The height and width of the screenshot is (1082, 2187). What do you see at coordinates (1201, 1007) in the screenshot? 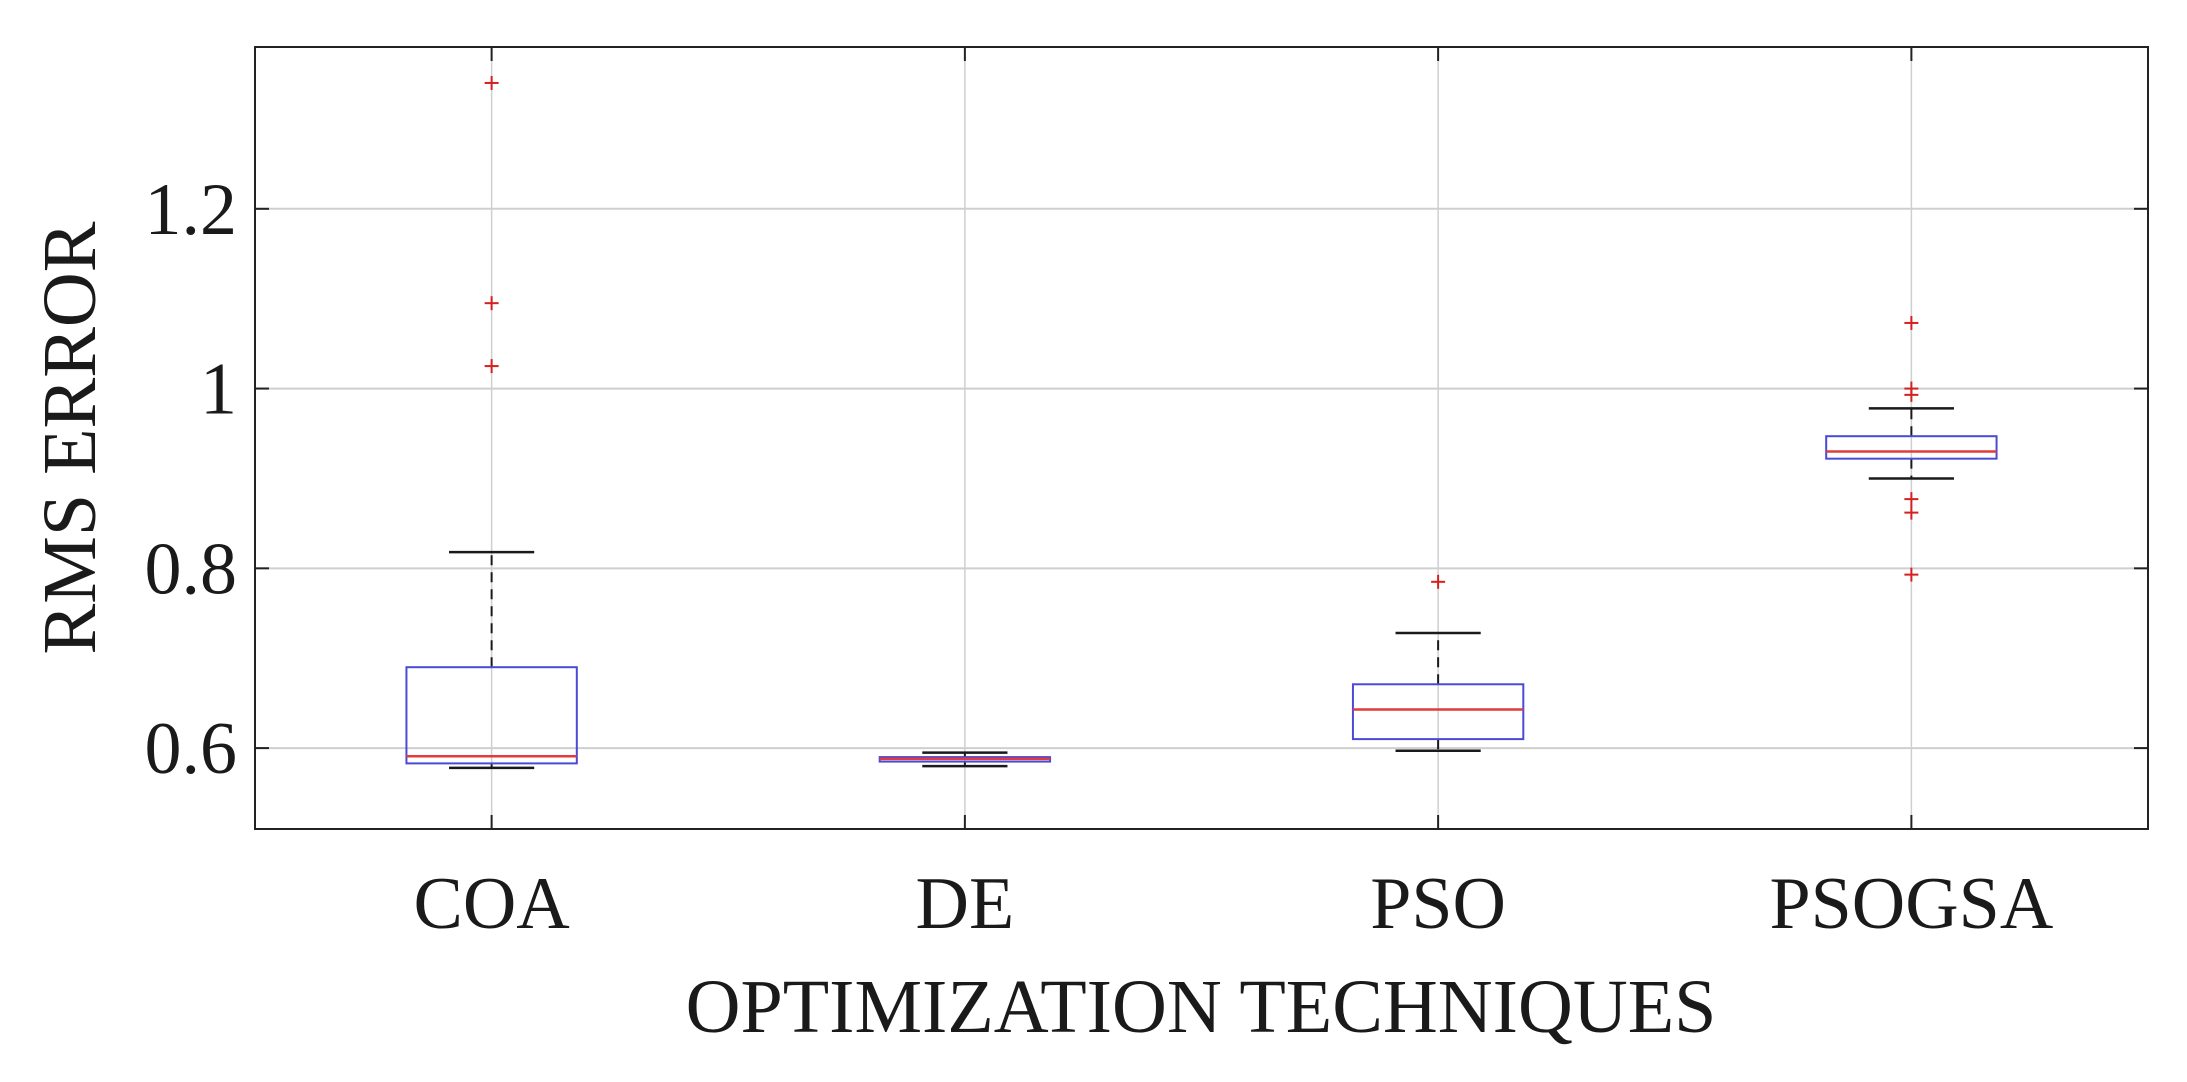
I see `x-axis-title: OPTIMIZATION TECHNIQUES` at bounding box center [1201, 1007].